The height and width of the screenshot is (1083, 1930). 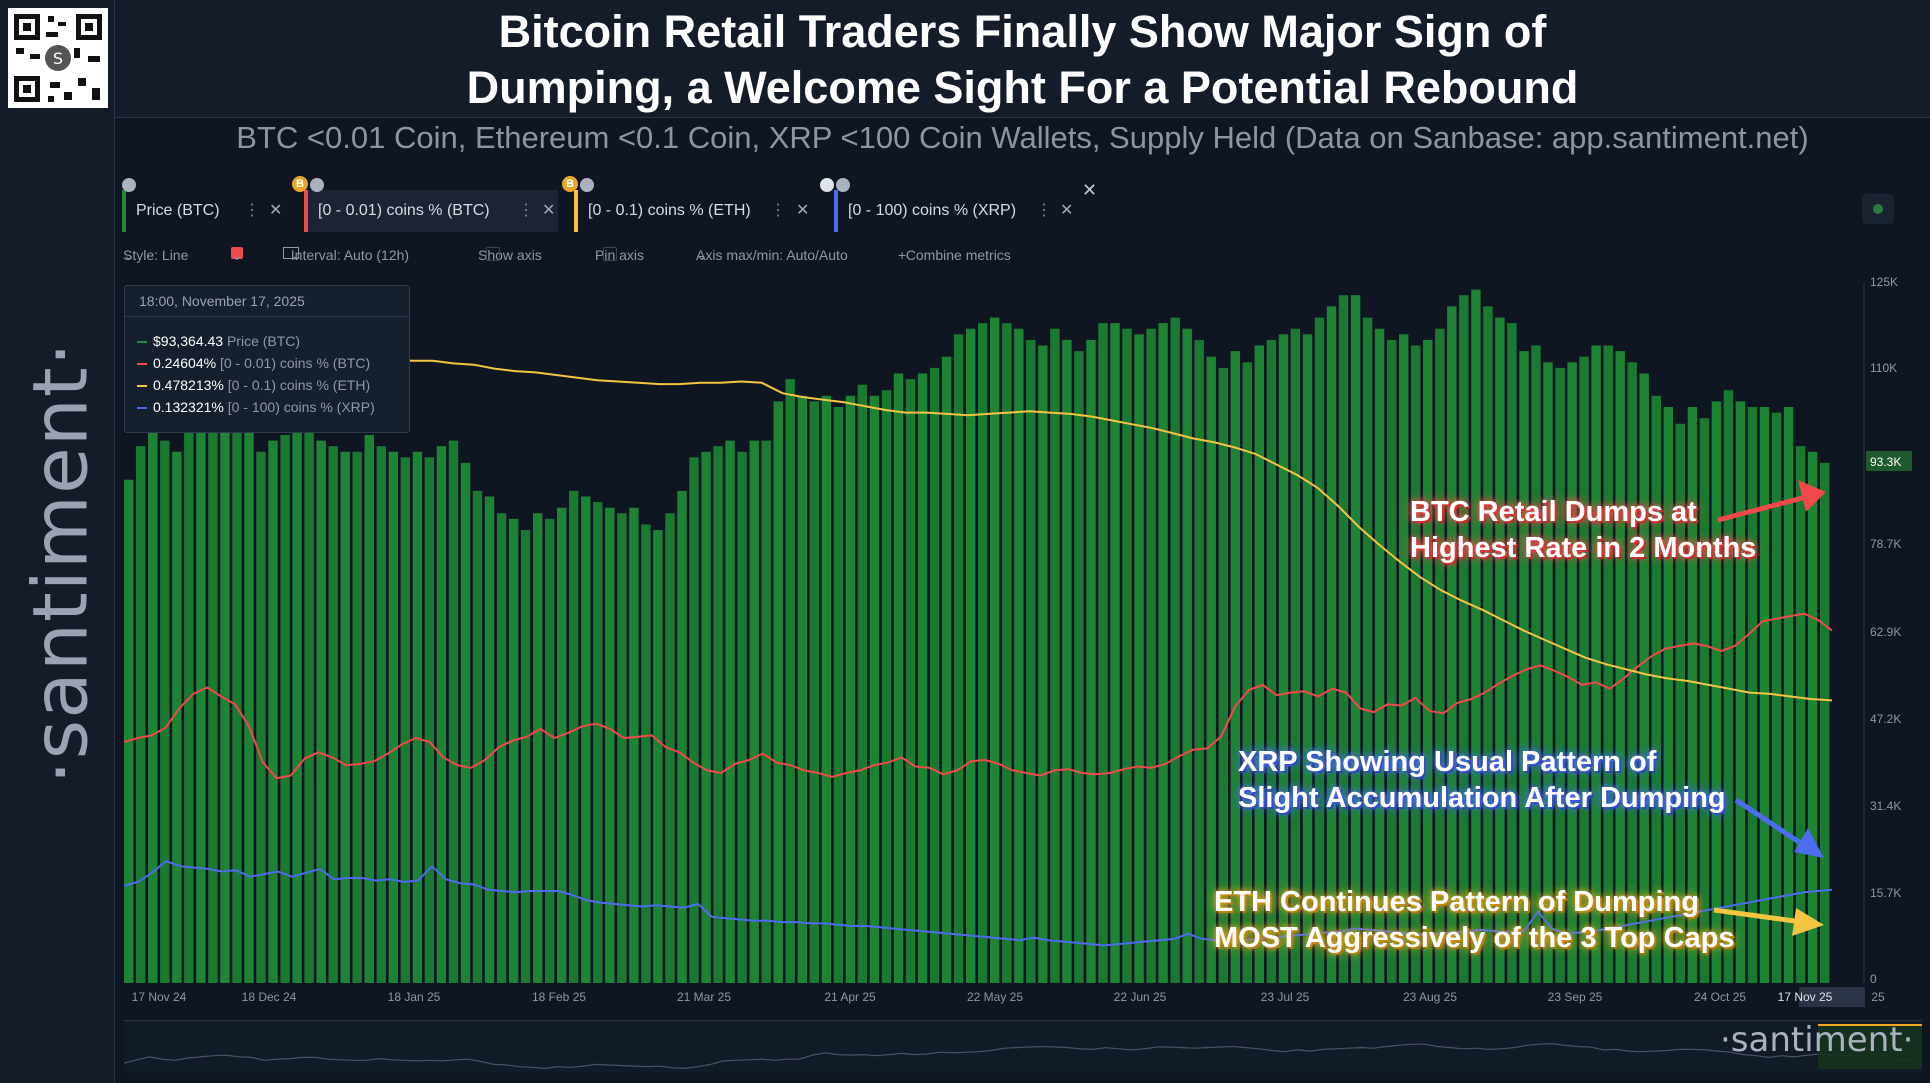 What do you see at coordinates (1090, 190) in the screenshot?
I see `close-all-icon: ✕` at bounding box center [1090, 190].